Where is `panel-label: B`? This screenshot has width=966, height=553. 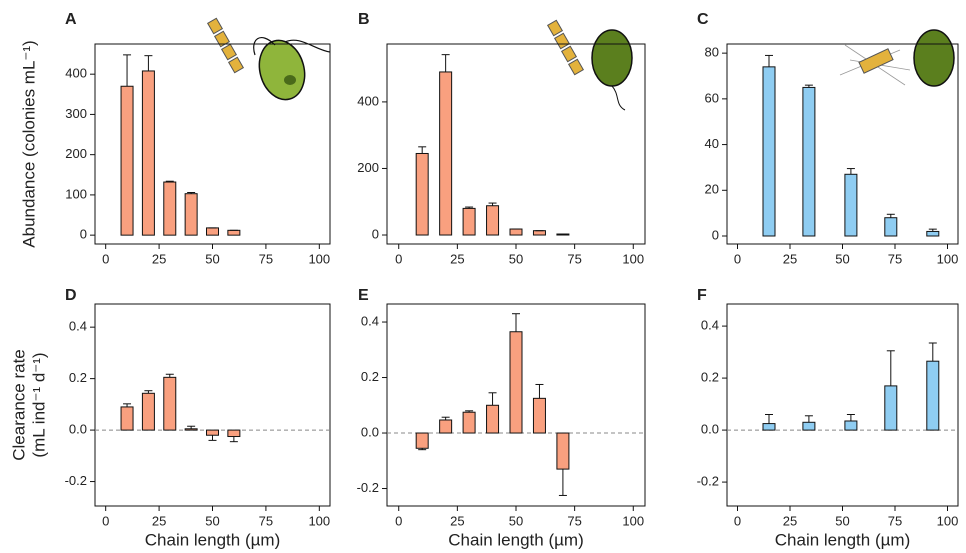
panel-label: B is located at coordinates (364, 19).